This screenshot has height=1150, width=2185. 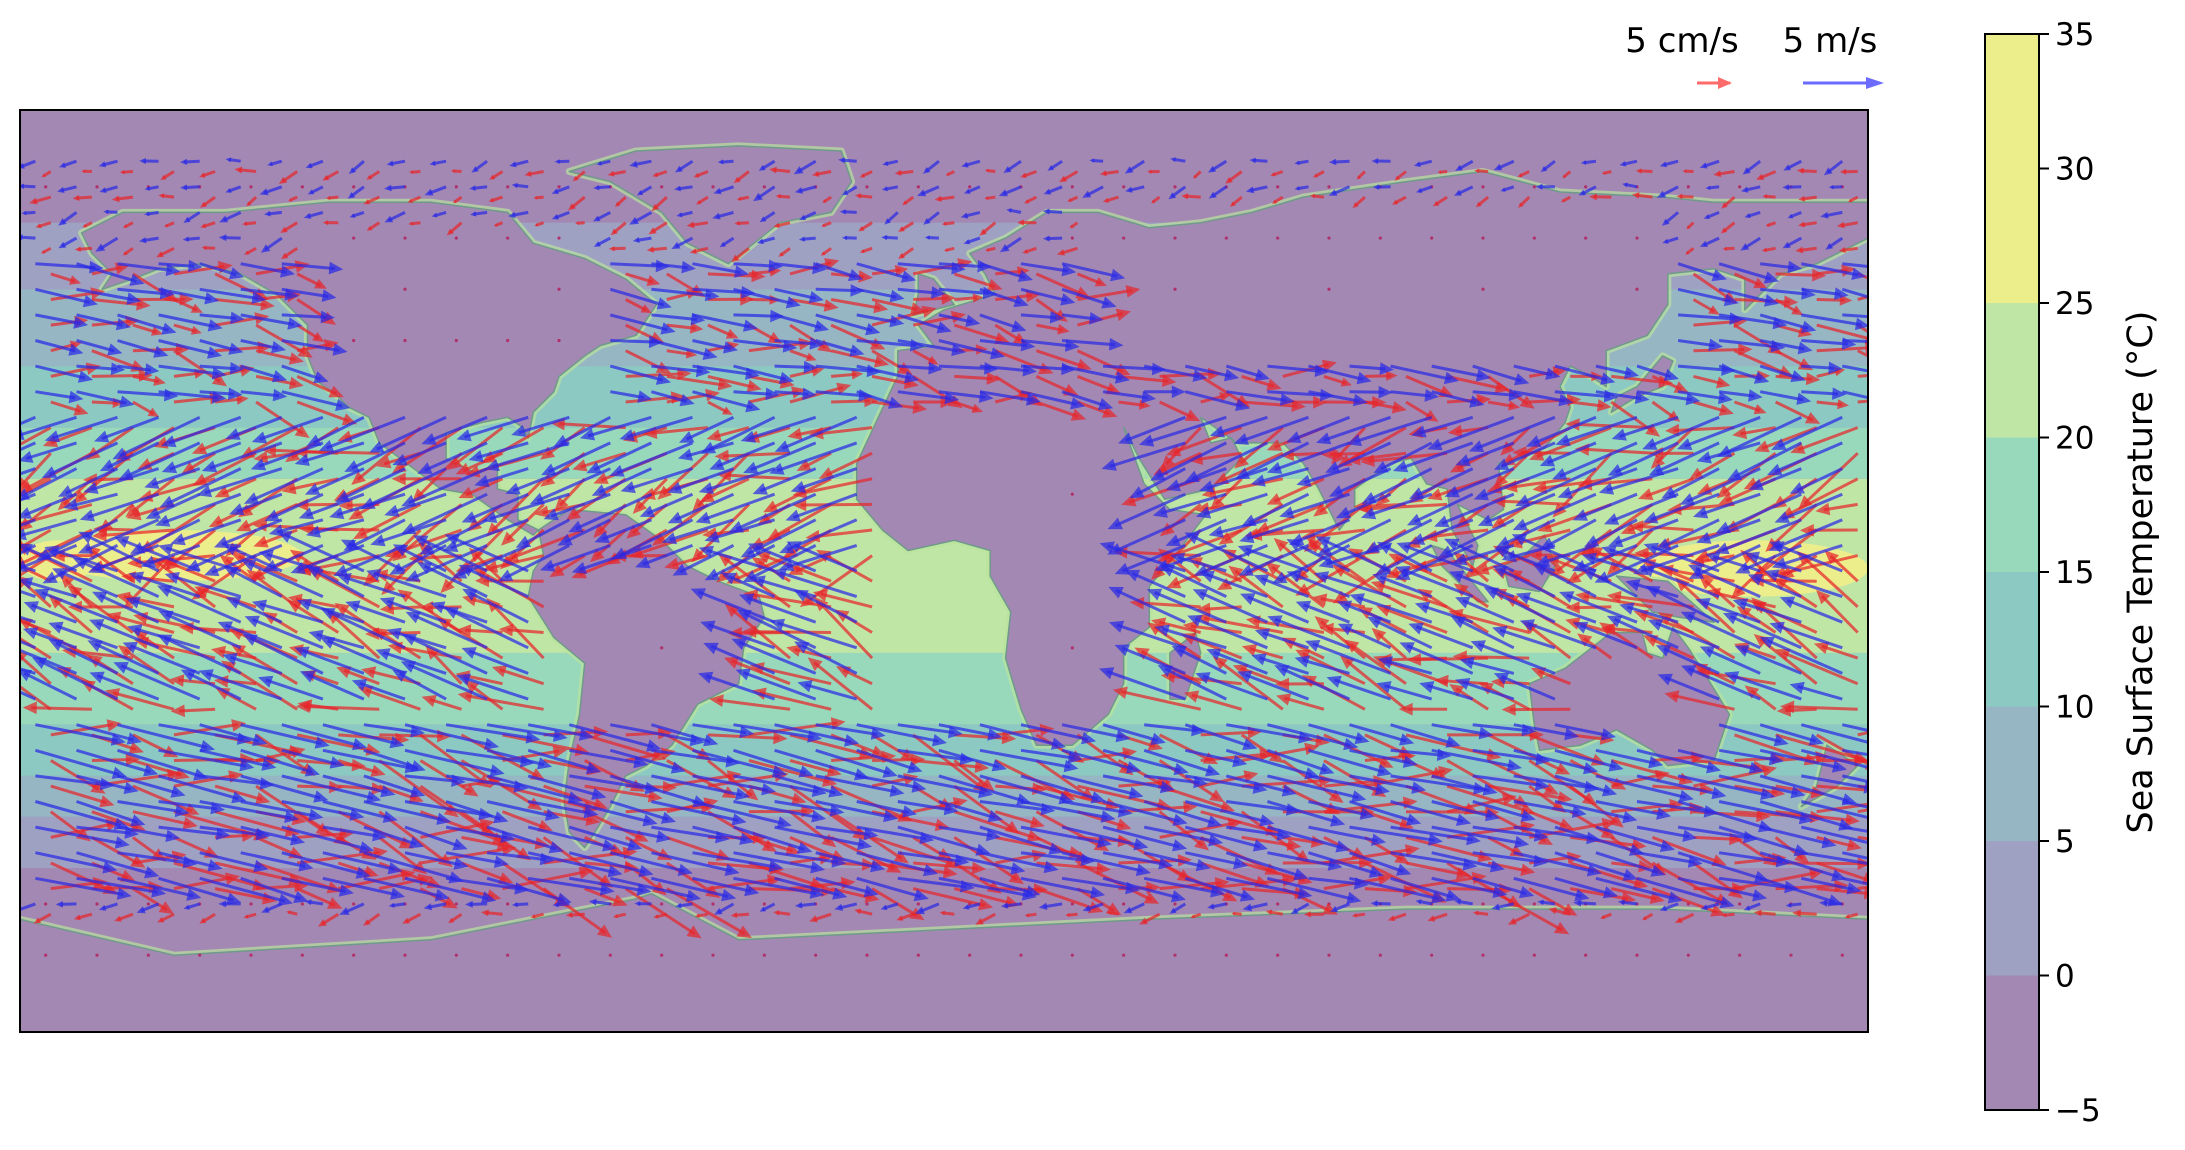 I want to click on quiver-key-wind-head, so click(x=1875, y=83).